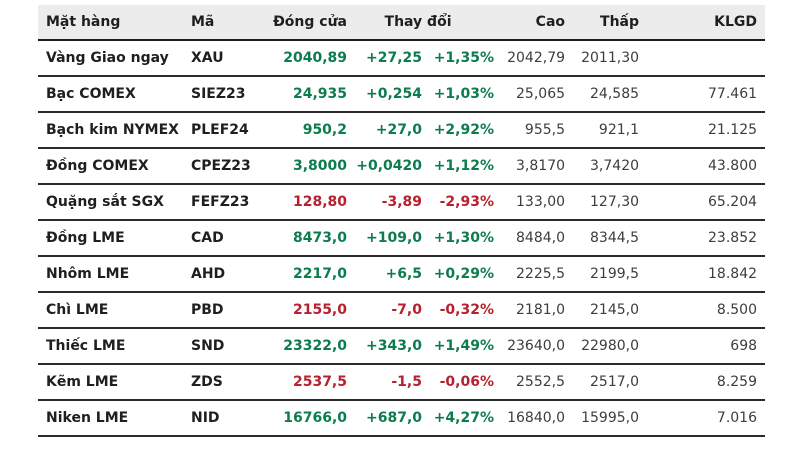 Image resolution: width=800 pixels, height=461 pixels. I want to click on change-percent: +1,03%, so click(462, 94).